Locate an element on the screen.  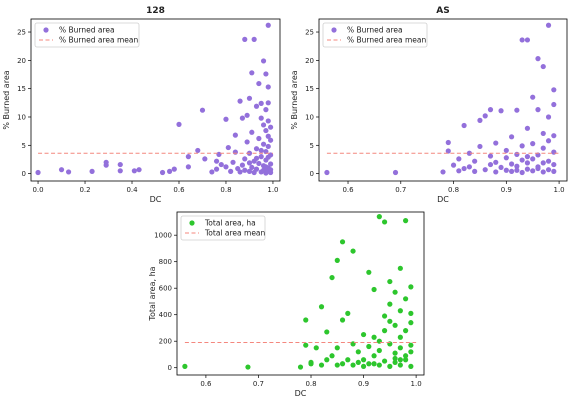
y-tick-label: 0 is located at coordinates (312, 174).